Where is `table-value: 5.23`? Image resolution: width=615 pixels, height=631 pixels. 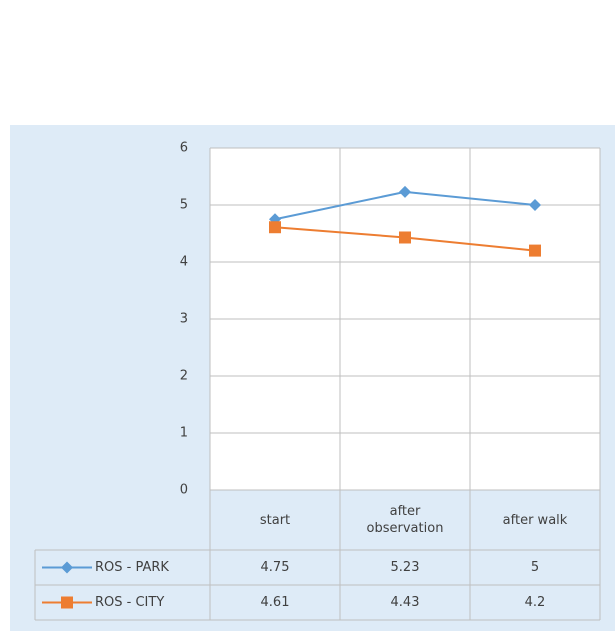
table-value: 5.23 is located at coordinates (405, 567).